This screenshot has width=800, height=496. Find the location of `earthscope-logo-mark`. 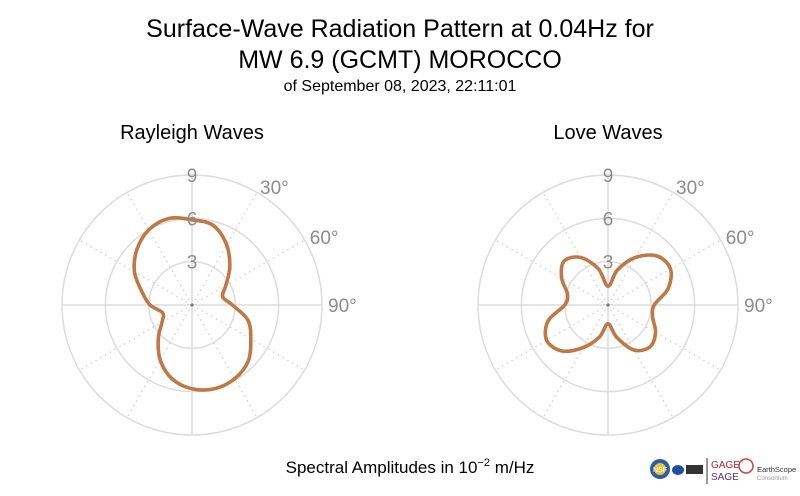

earthscope-logo-mark is located at coordinates (746, 466).